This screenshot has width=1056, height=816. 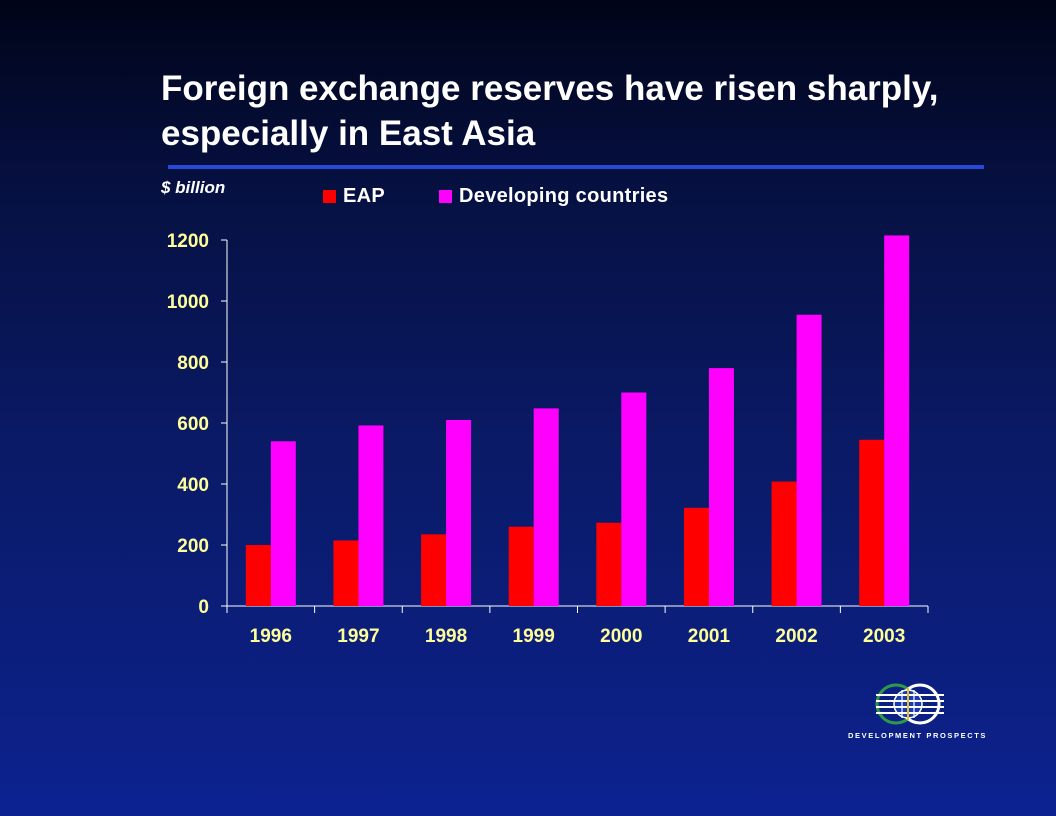 What do you see at coordinates (609, 564) in the screenshot?
I see `bar-eap-2000` at bounding box center [609, 564].